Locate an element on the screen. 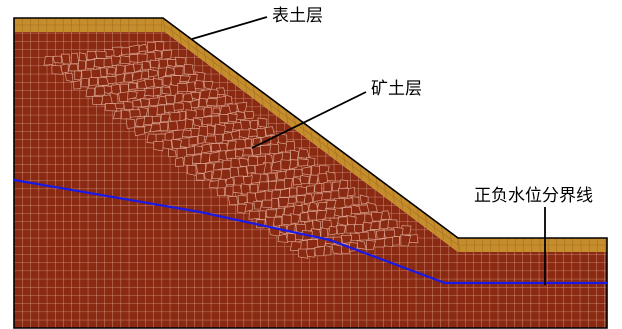 The height and width of the screenshot is (329, 622). ore-soil-label: 矿土层 is located at coordinates (396, 89).